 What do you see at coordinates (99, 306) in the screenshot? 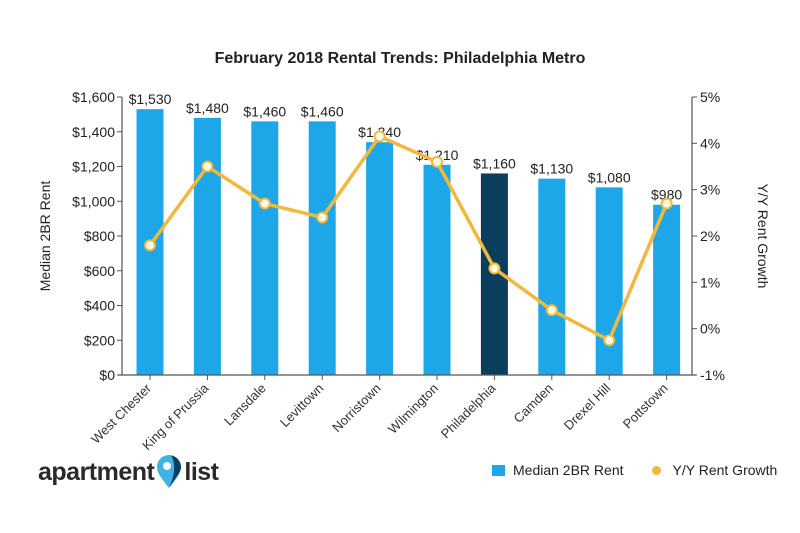
I see `left-tick-label: $400` at bounding box center [99, 306].